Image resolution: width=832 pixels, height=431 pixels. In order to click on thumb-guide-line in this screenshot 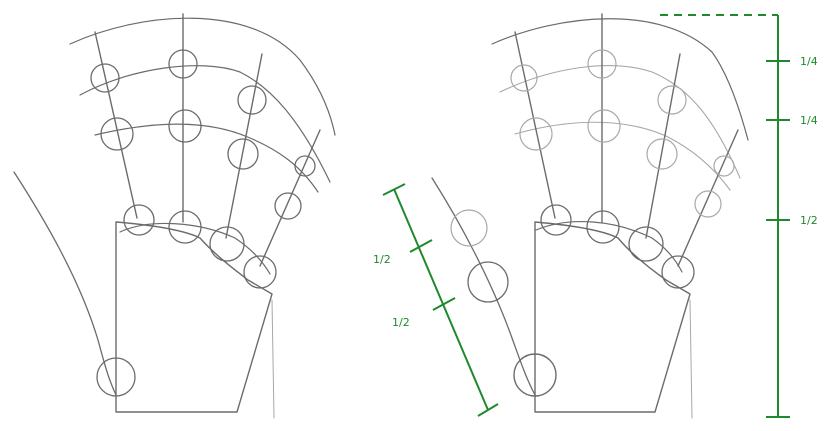, I will do `click(441, 299)`.